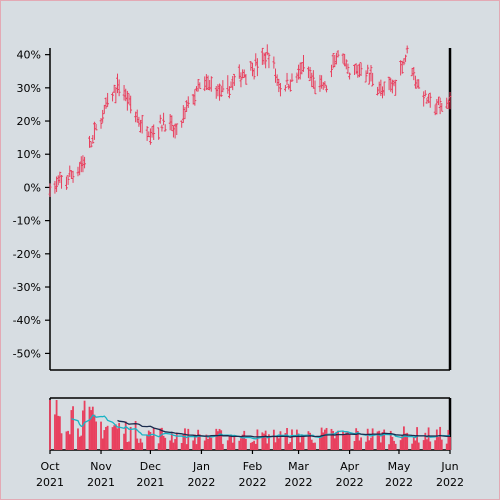 The image size is (500, 500). What do you see at coordinates (50, 466) in the screenshot?
I see `x-tick-label-month: Oct` at bounding box center [50, 466].